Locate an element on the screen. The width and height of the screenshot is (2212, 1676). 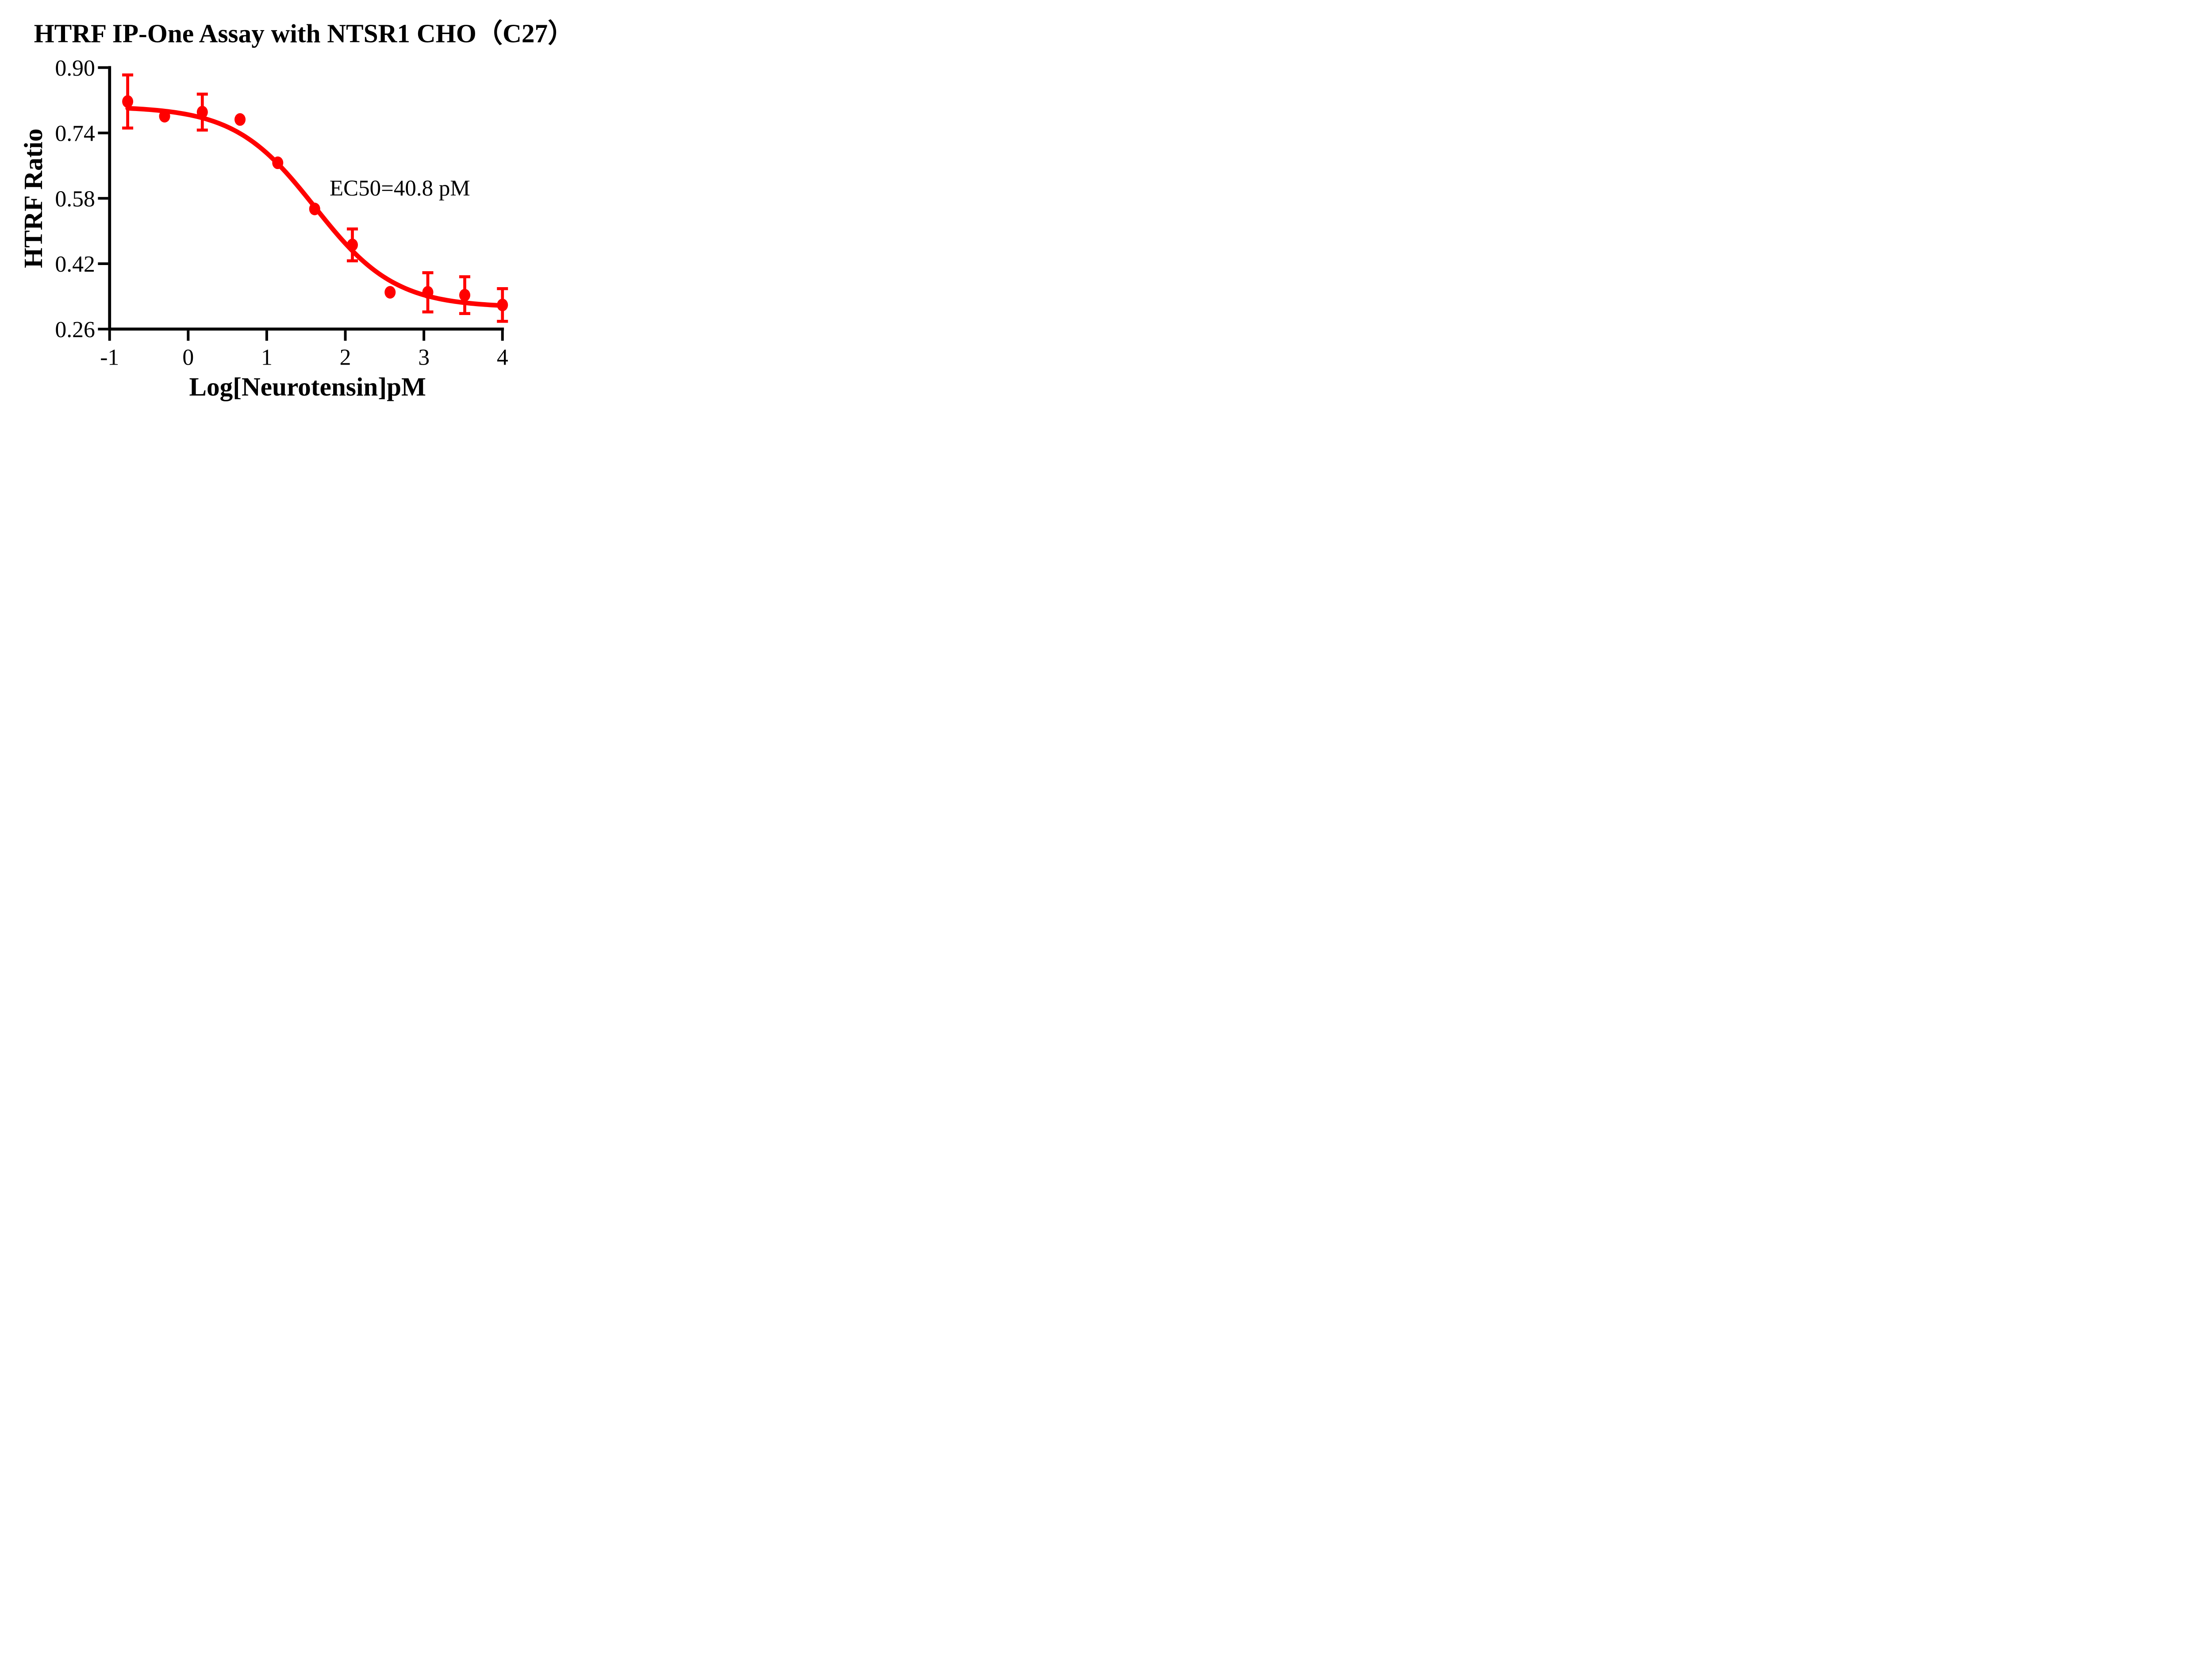
series-layer is located at coordinates (315, 198).